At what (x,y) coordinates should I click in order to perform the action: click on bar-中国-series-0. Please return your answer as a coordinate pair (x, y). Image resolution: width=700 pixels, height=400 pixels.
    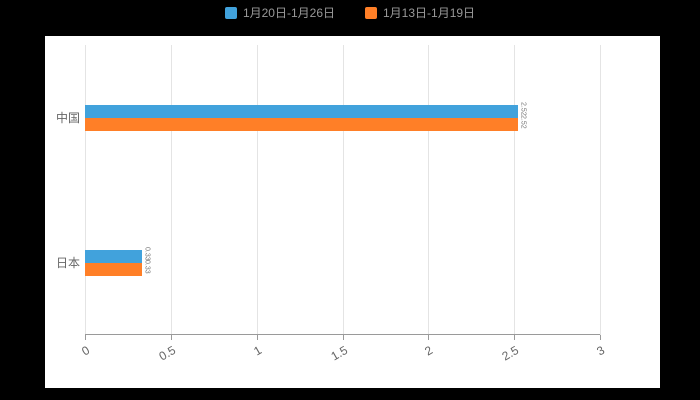
    Looking at the image, I should click on (301, 111).